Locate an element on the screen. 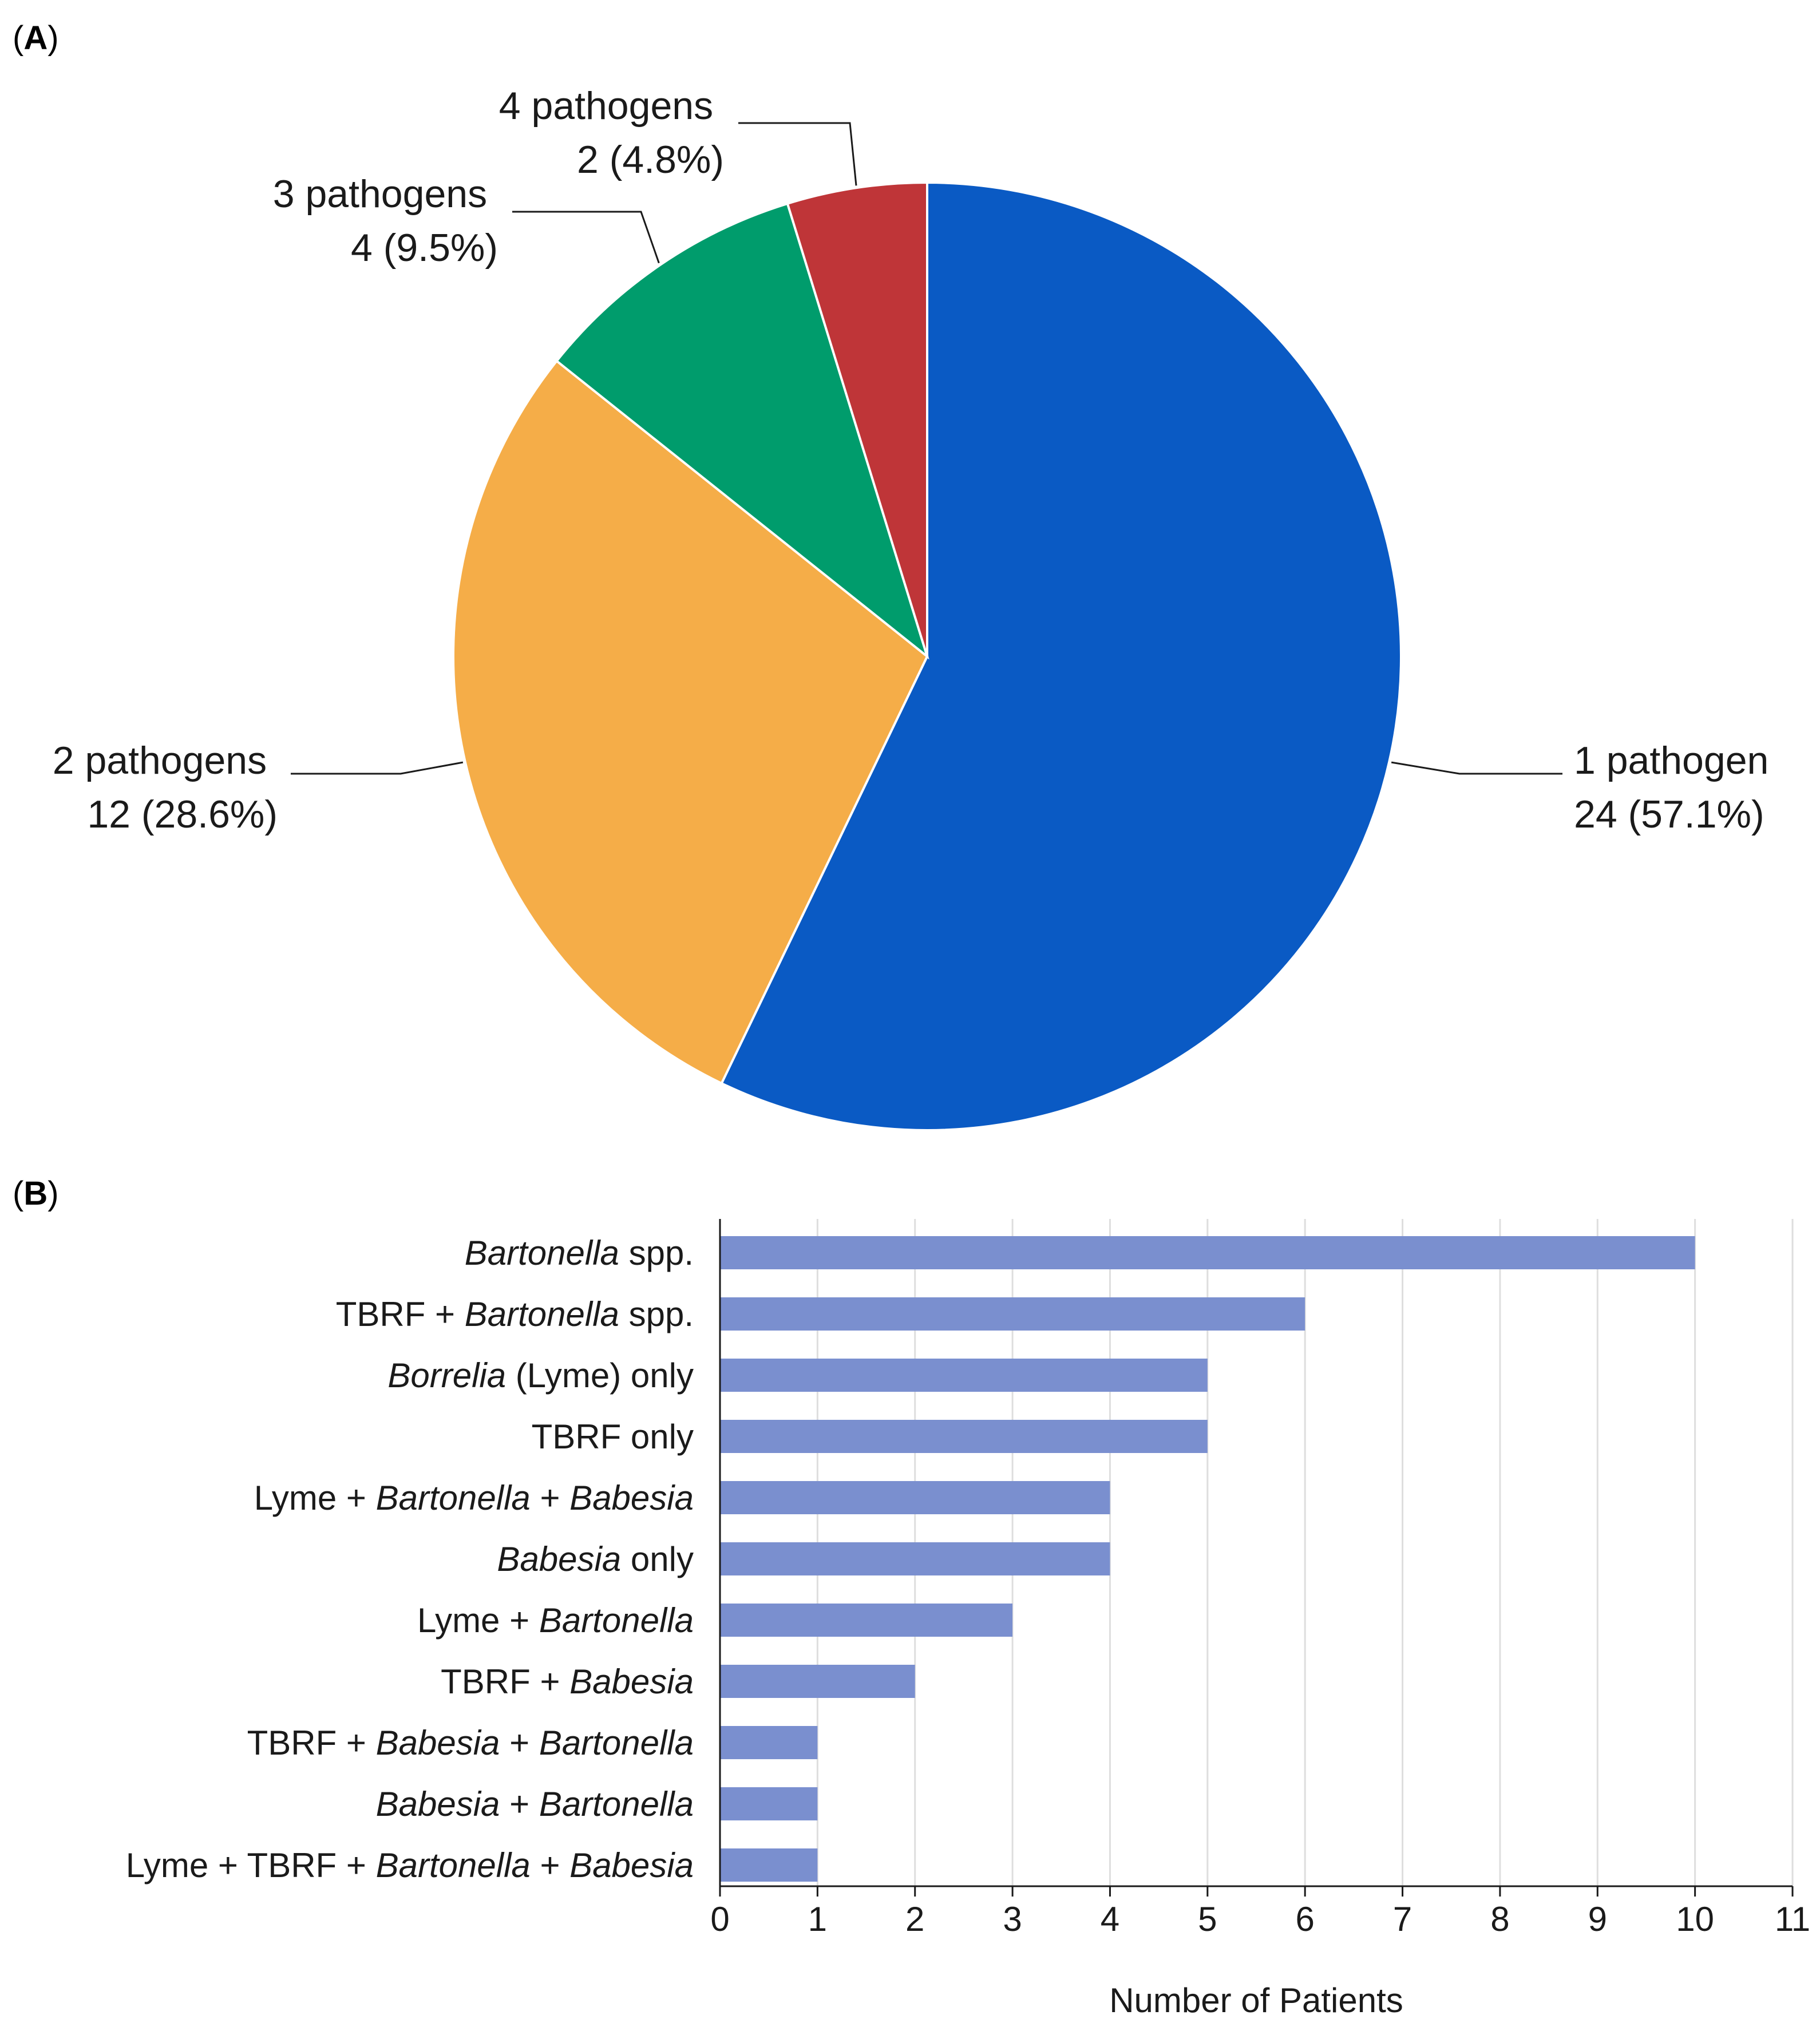 This screenshot has width=1820, height=2023. category-label-1: Bartonella spp. is located at coordinates (579, 1253).